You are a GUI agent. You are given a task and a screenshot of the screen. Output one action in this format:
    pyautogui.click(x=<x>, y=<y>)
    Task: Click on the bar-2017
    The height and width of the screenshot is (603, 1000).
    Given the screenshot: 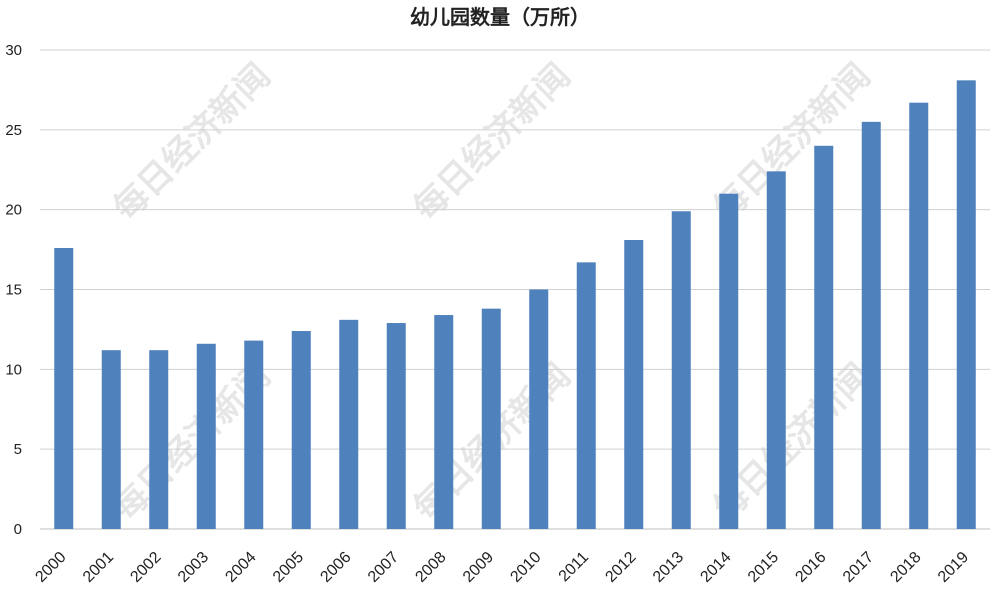 What is the action you would take?
    pyautogui.click(x=871, y=325)
    